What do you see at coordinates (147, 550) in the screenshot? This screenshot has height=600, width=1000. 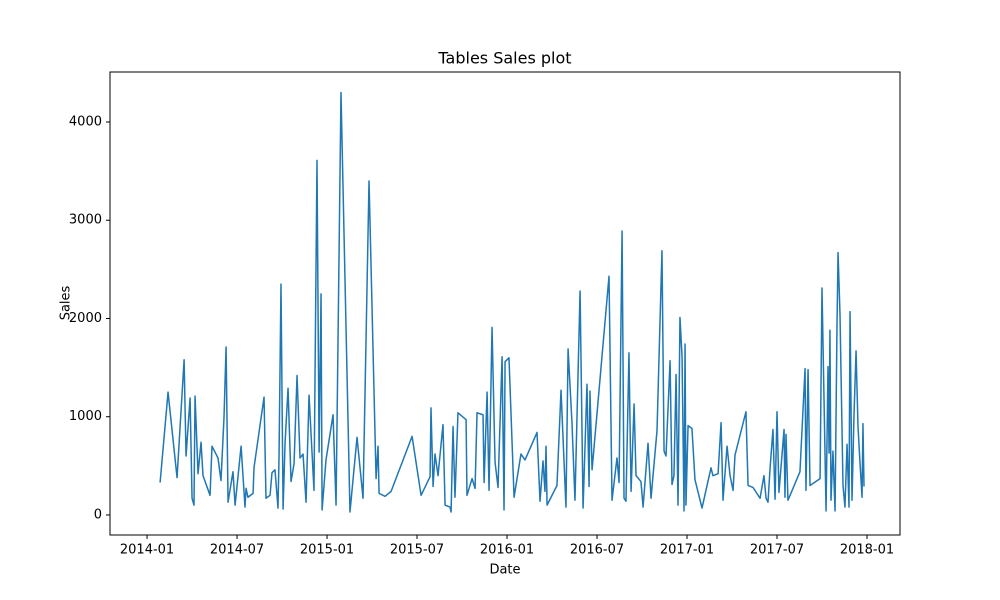 I see `x-tick-label: 2014-01` at bounding box center [147, 550].